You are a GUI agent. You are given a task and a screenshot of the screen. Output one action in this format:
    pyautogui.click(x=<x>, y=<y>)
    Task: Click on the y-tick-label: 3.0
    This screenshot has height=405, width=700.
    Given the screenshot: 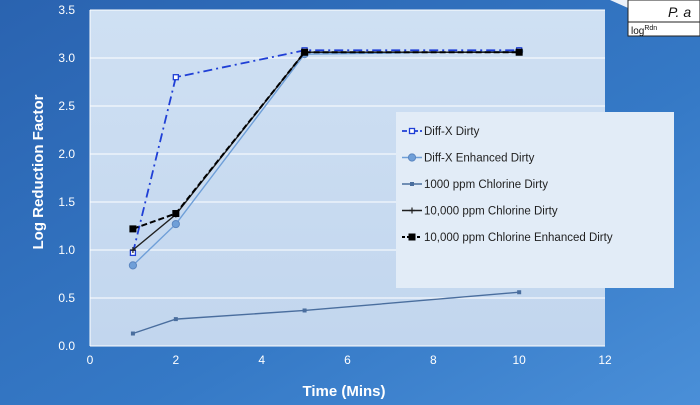 What is the action you would take?
    pyautogui.click(x=66, y=58)
    